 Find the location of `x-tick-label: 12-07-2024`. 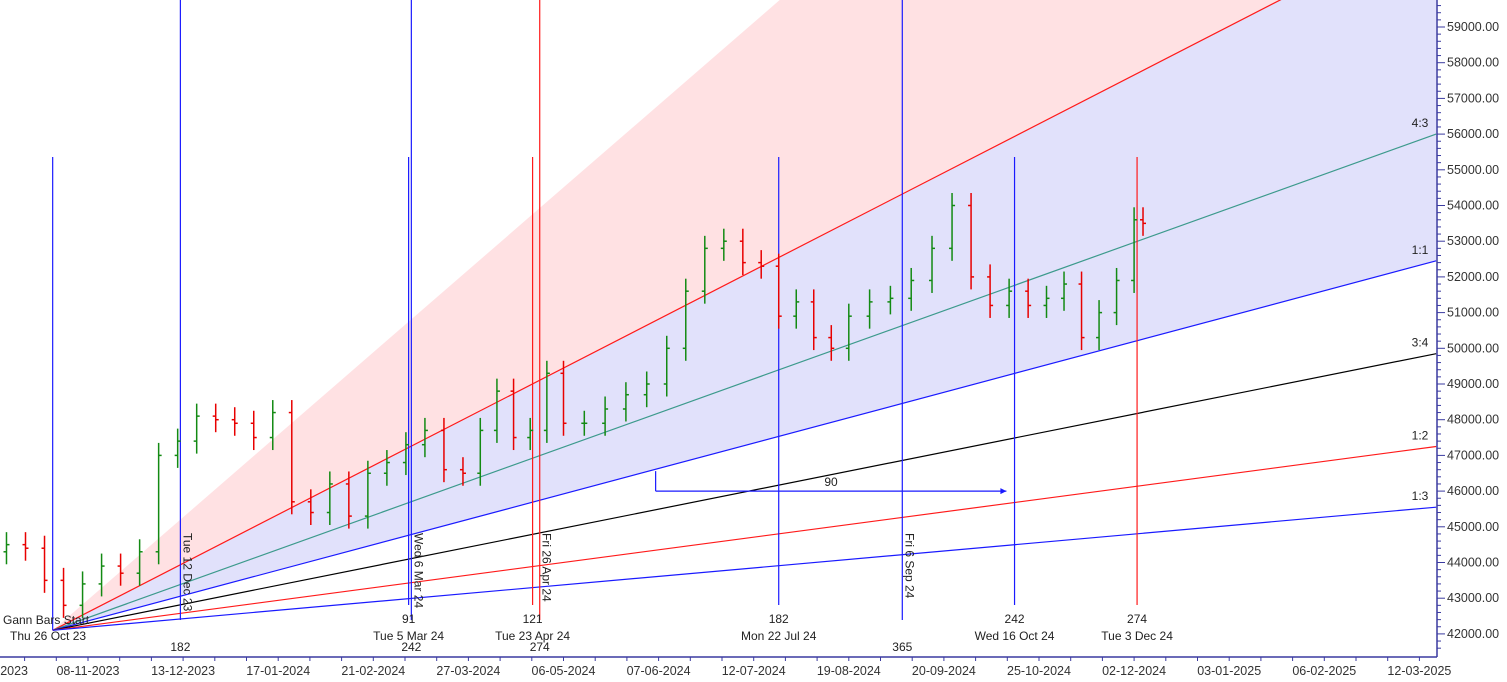

x-tick-label: 12-07-2024 is located at coordinates (754, 671).